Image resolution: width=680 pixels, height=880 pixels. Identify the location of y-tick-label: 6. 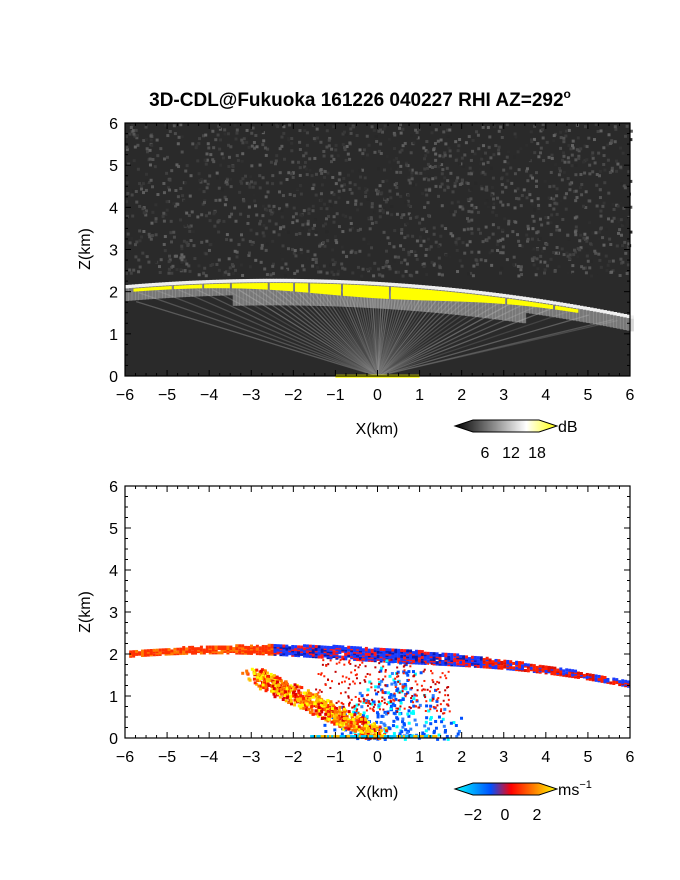
(113, 487).